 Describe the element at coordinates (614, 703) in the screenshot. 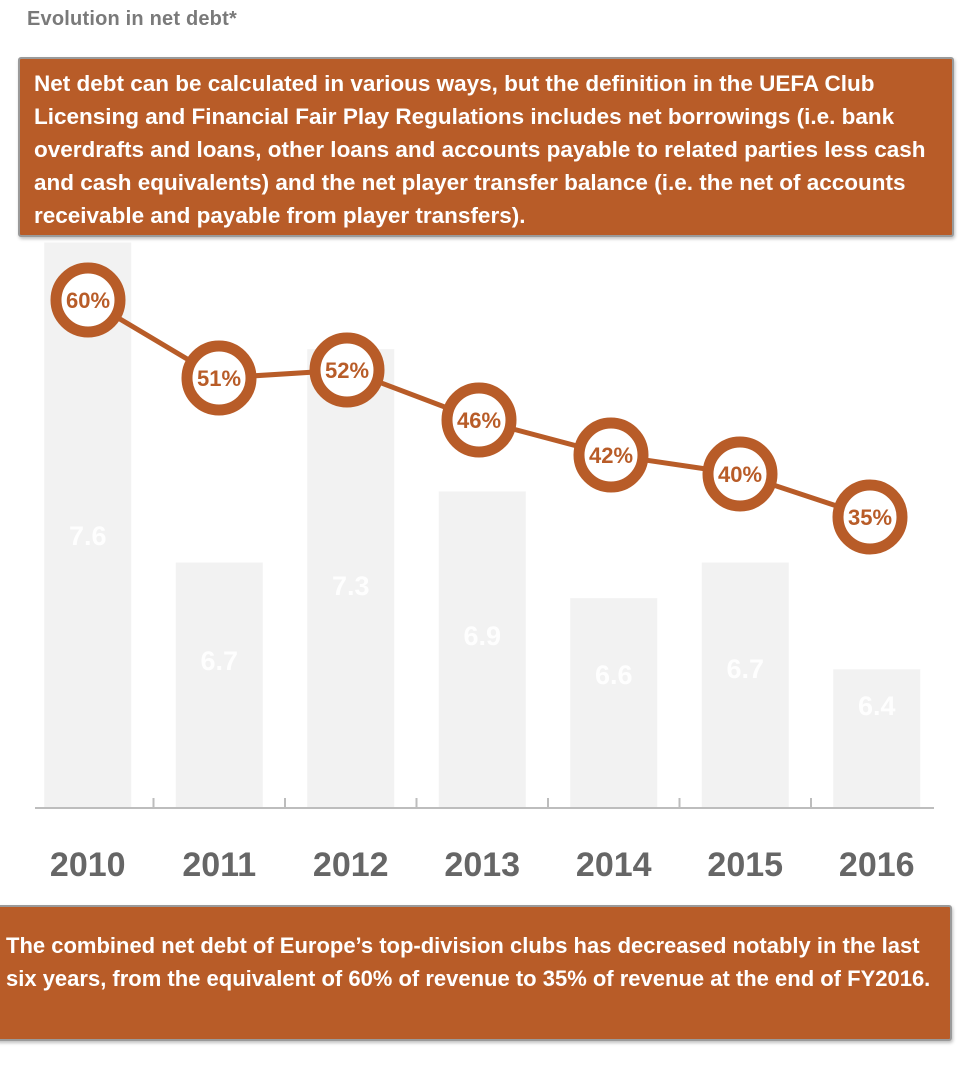

I see `bar-2014` at that location.